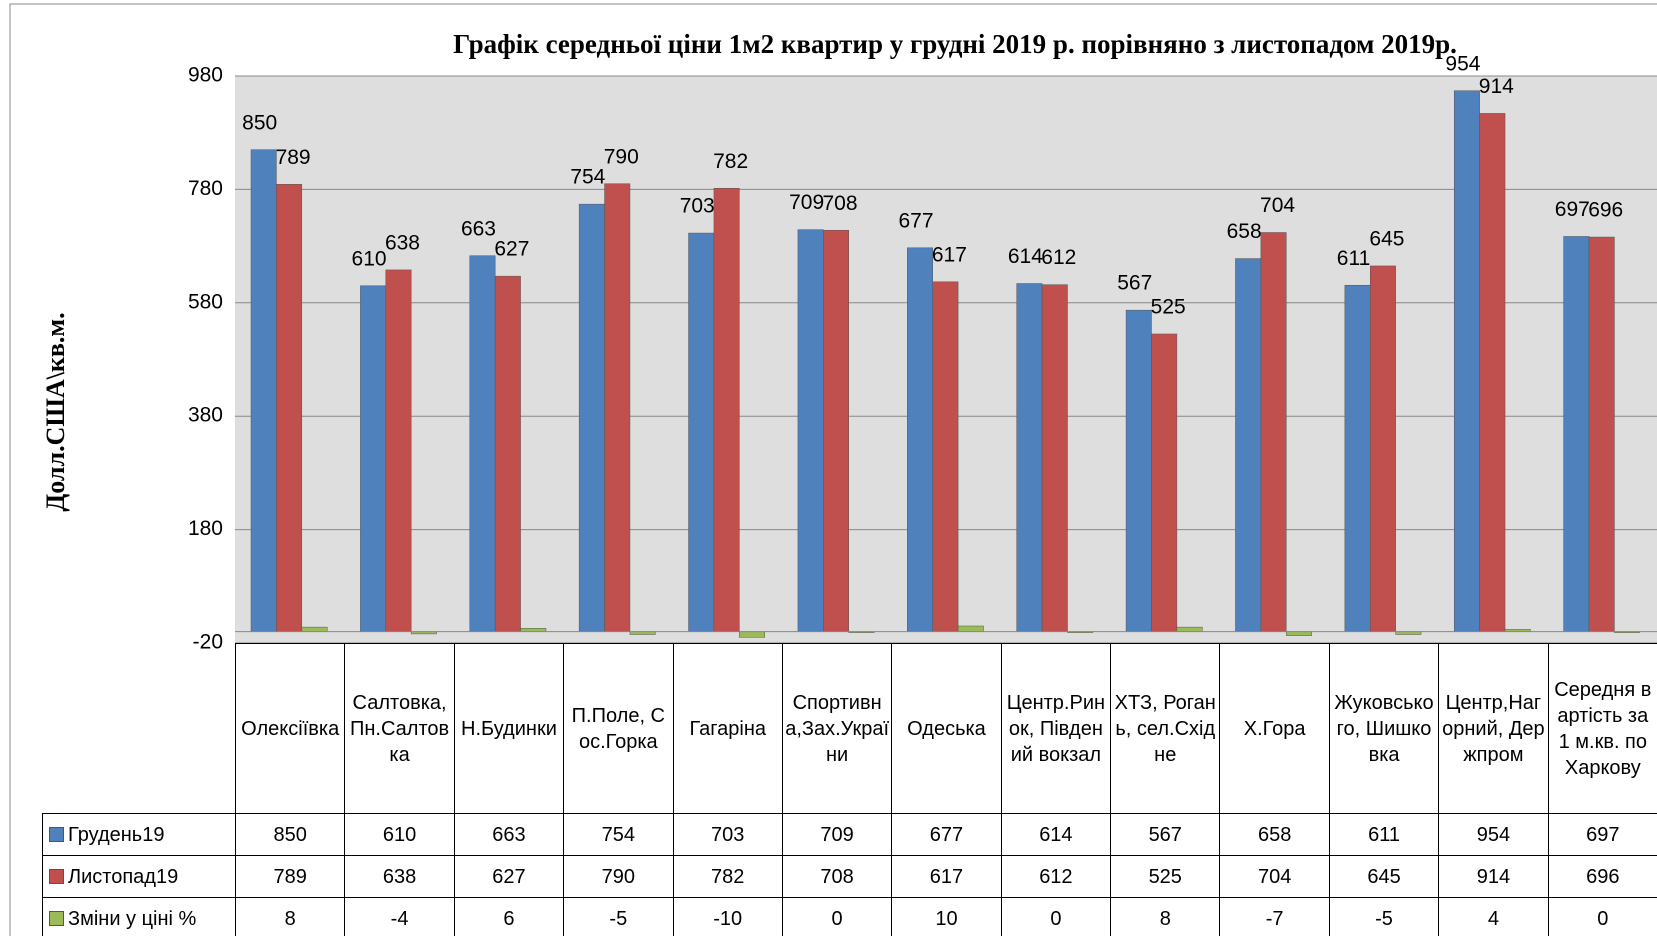 The height and width of the screenshot is (936, 1657). Describe the element at coordinates (618, 834) in the screenshot. I see `table-value: 754` at that location.